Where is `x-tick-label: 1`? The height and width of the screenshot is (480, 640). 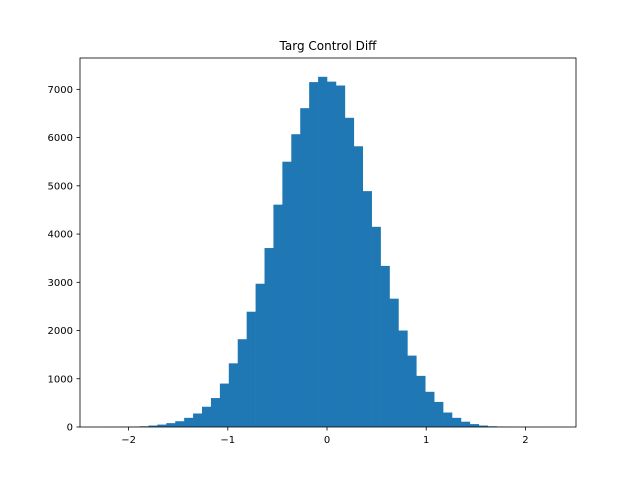 x-tick-label: 1 is located at coordinates (426, 440).